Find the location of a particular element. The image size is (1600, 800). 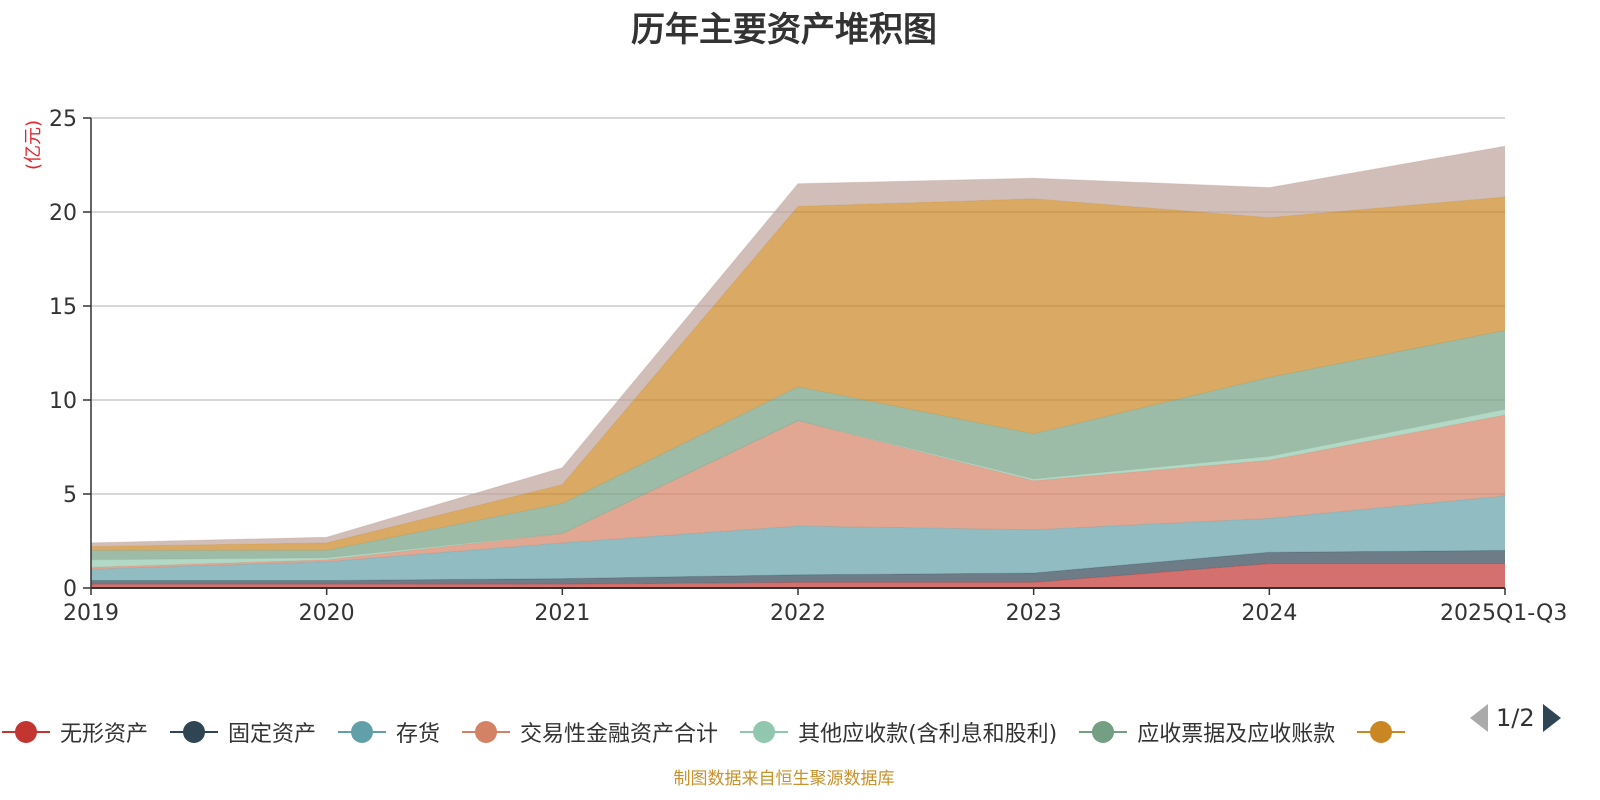

legend-page-indicator: 1/2 is located at coordinates (1515, 718).